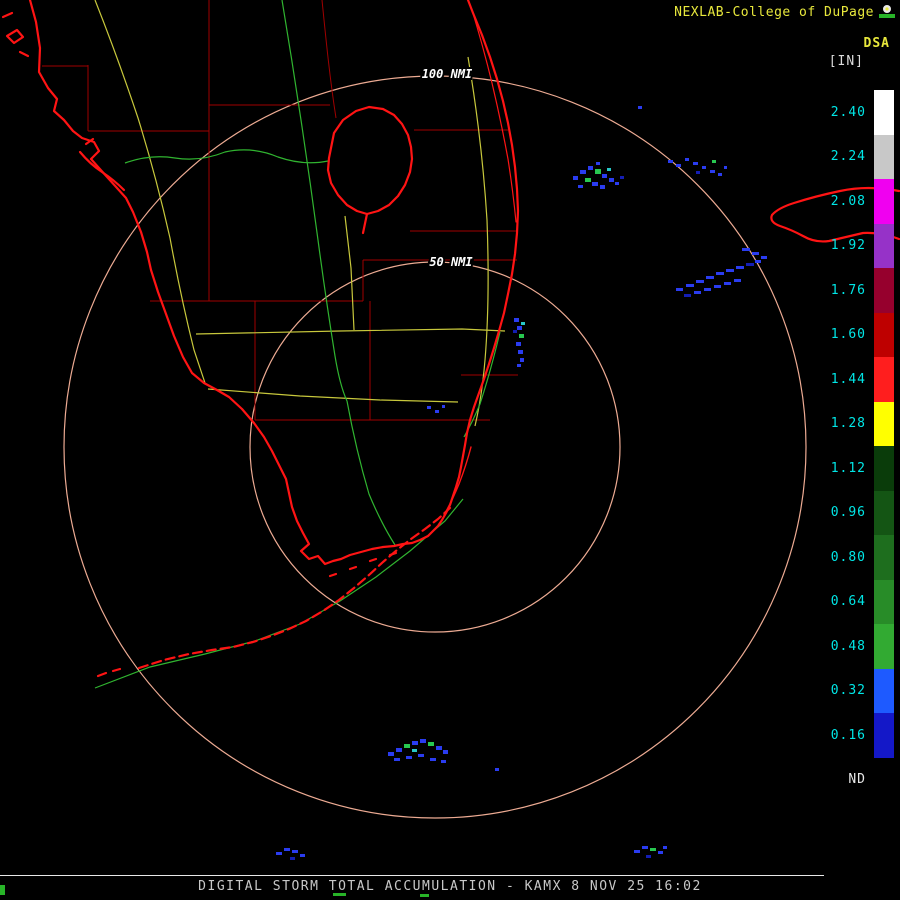 This screenshot has height=900, width=900. Describe the element at coordinates (848, 246) in the screenshot. I see `colorbar-value-label: 1.92` at that location.